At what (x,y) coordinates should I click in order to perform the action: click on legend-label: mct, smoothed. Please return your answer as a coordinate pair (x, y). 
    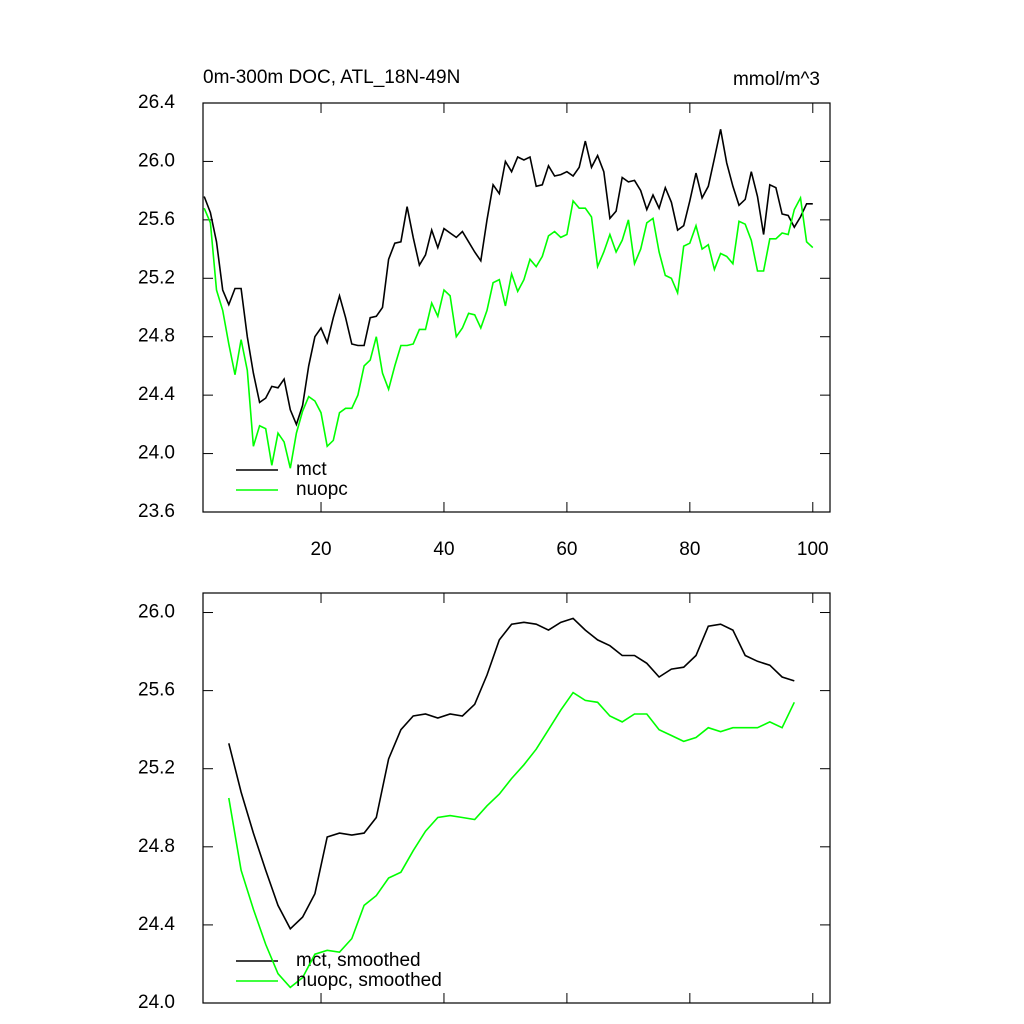
    Looking at the image, I should click on (358, 960).